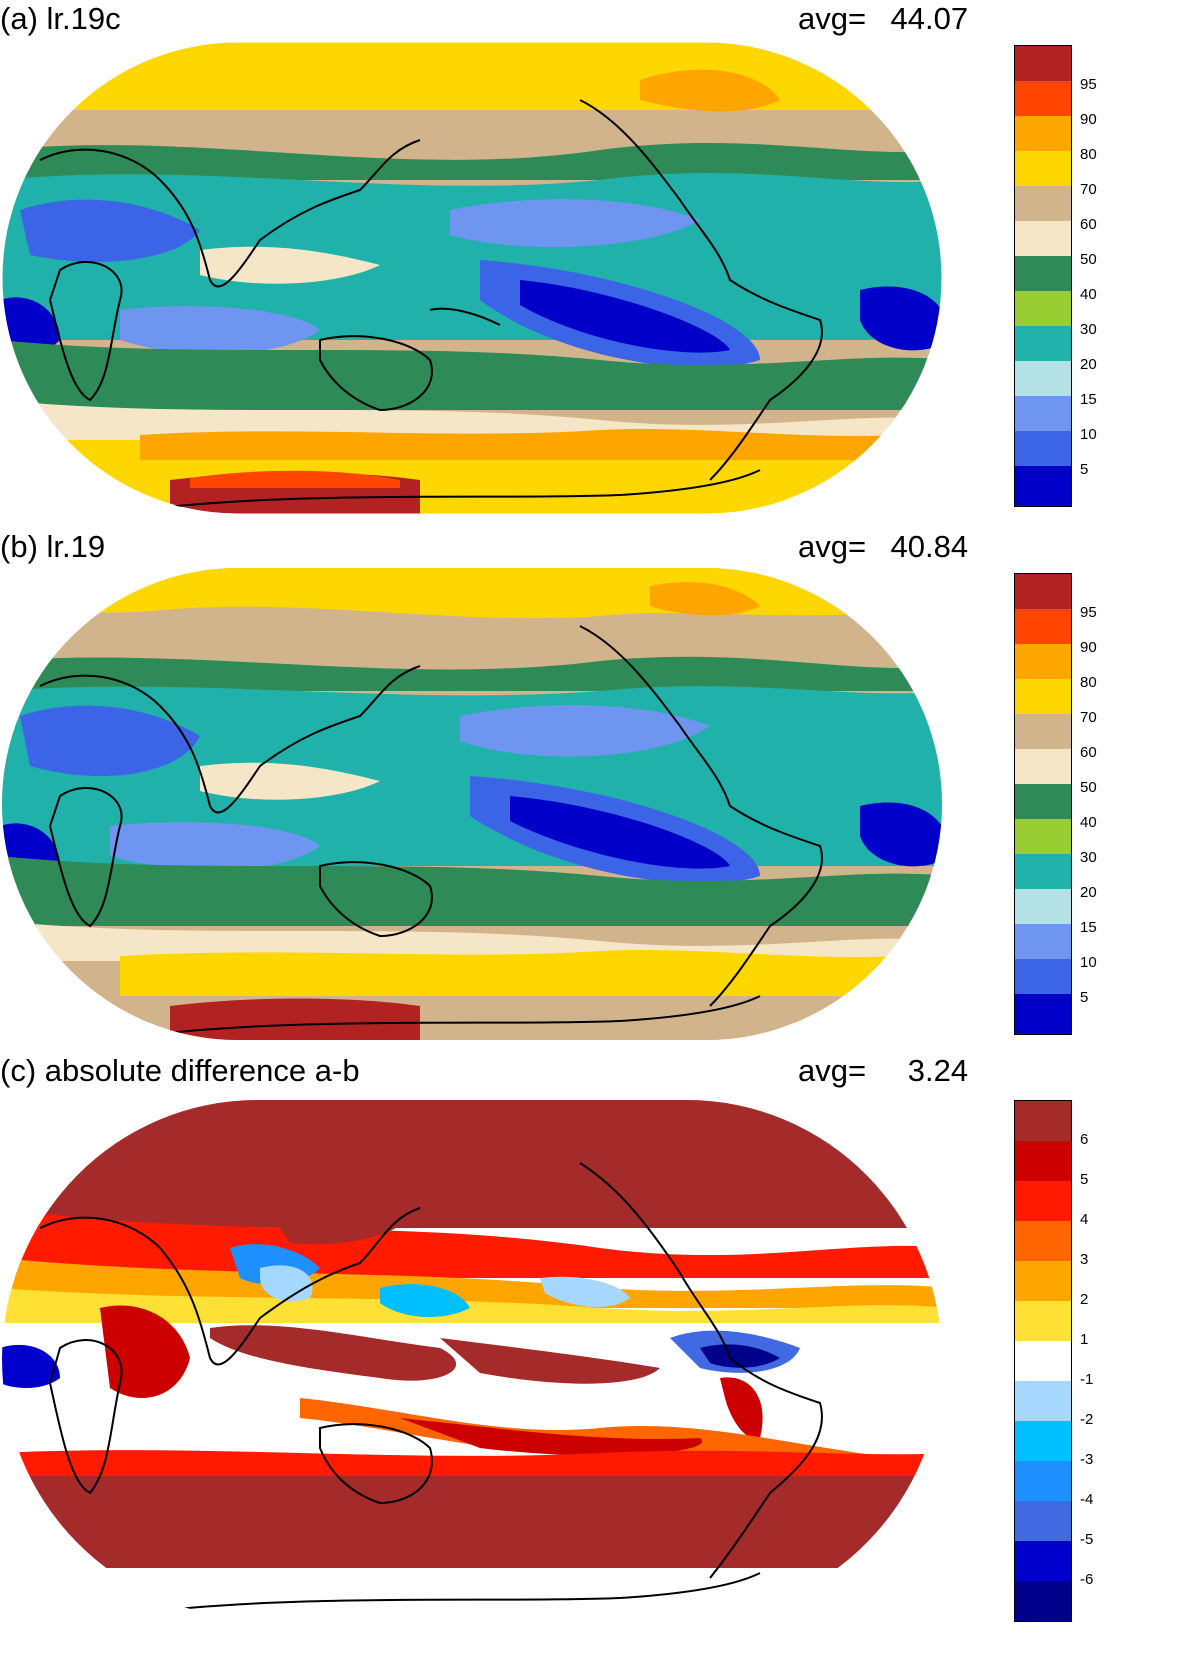  What do you see at coordinates (1087, 1539) in the screenshot?
I see `colorbar-label: -5` at bounding box center [1087, 1539].